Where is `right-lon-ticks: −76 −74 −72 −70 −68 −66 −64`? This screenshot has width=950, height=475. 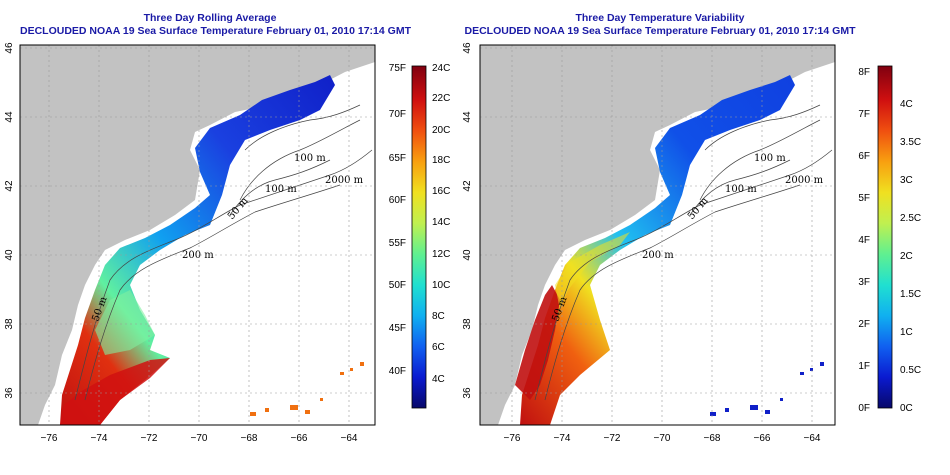 right-lon-ticks: −76 −74 −72 −70 −68 −66 −64 is located at coordinates (662, 438).